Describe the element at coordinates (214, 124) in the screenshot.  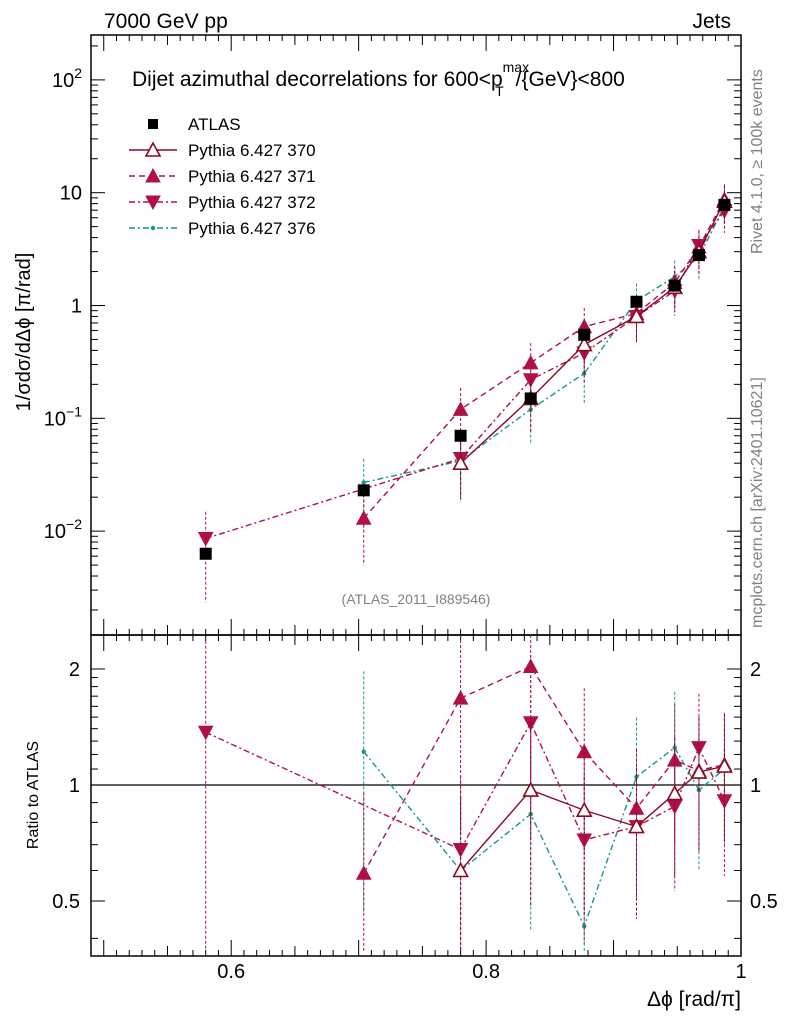
I see `legend-label: ATLAS` at that location.